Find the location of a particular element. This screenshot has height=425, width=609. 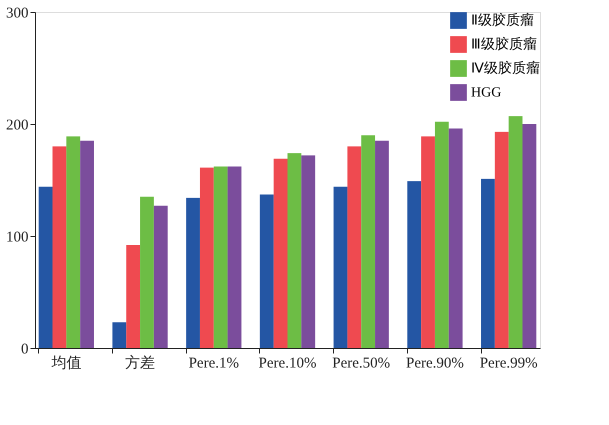

x-tick-label: Pere.50% is located at coordinates (361, 364).